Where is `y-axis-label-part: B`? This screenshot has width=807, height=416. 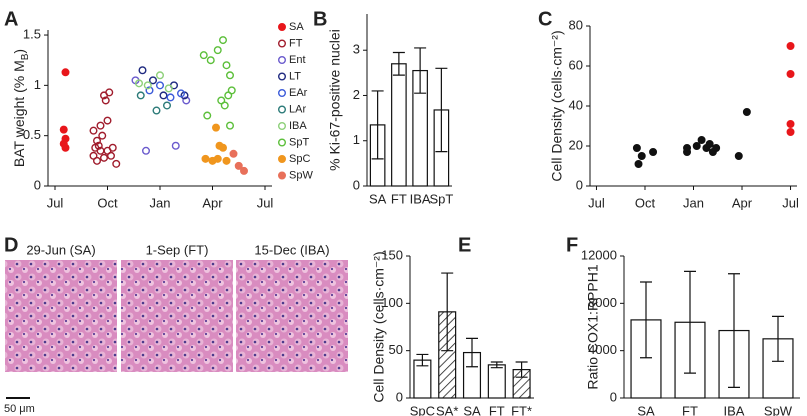
y-axis-label-part: B is located at coordinates (25, 56).